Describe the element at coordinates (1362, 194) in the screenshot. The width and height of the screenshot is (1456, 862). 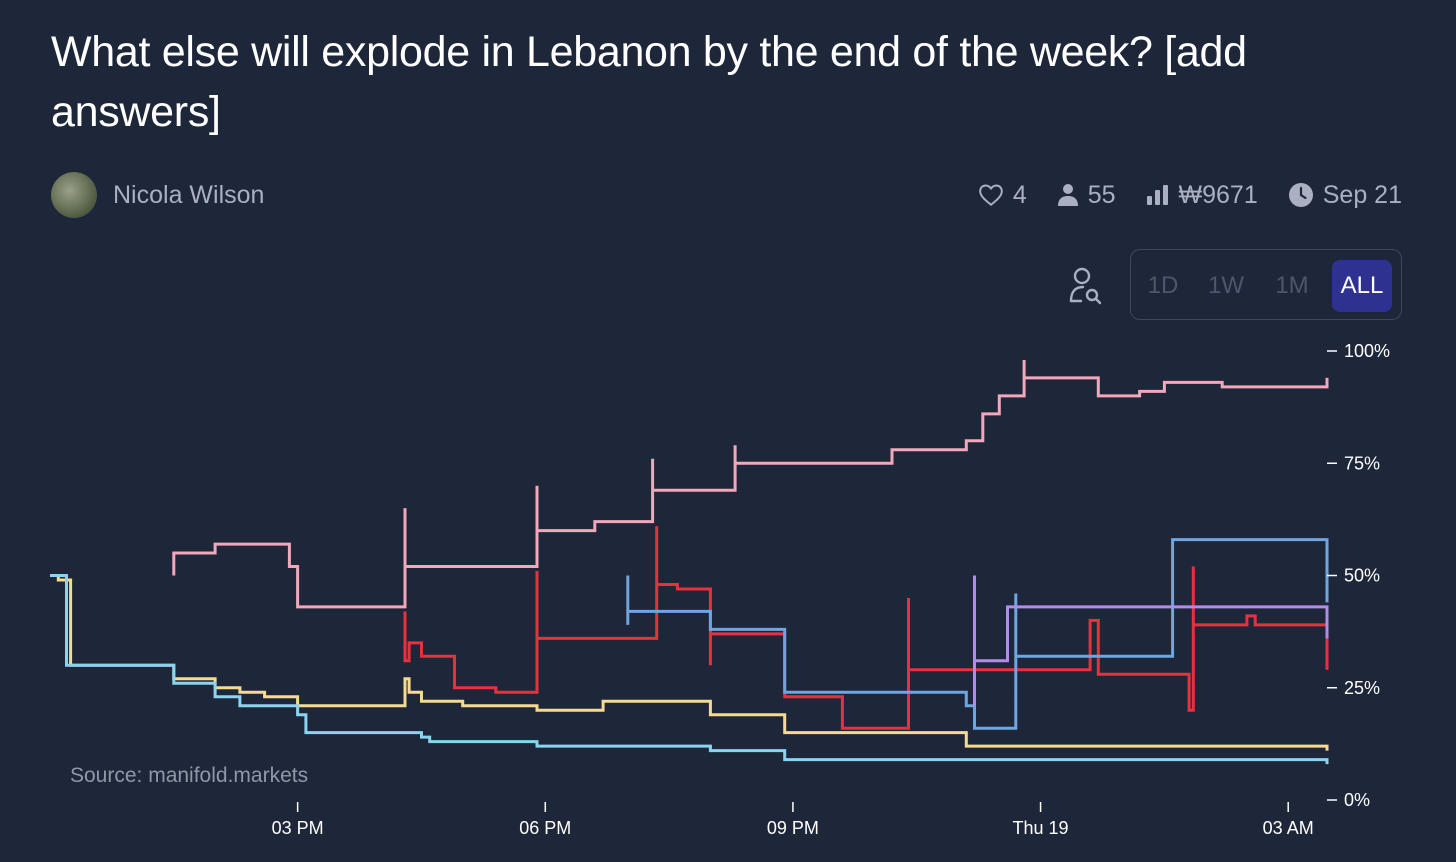
I see `close-date: Sep 21` at that location.